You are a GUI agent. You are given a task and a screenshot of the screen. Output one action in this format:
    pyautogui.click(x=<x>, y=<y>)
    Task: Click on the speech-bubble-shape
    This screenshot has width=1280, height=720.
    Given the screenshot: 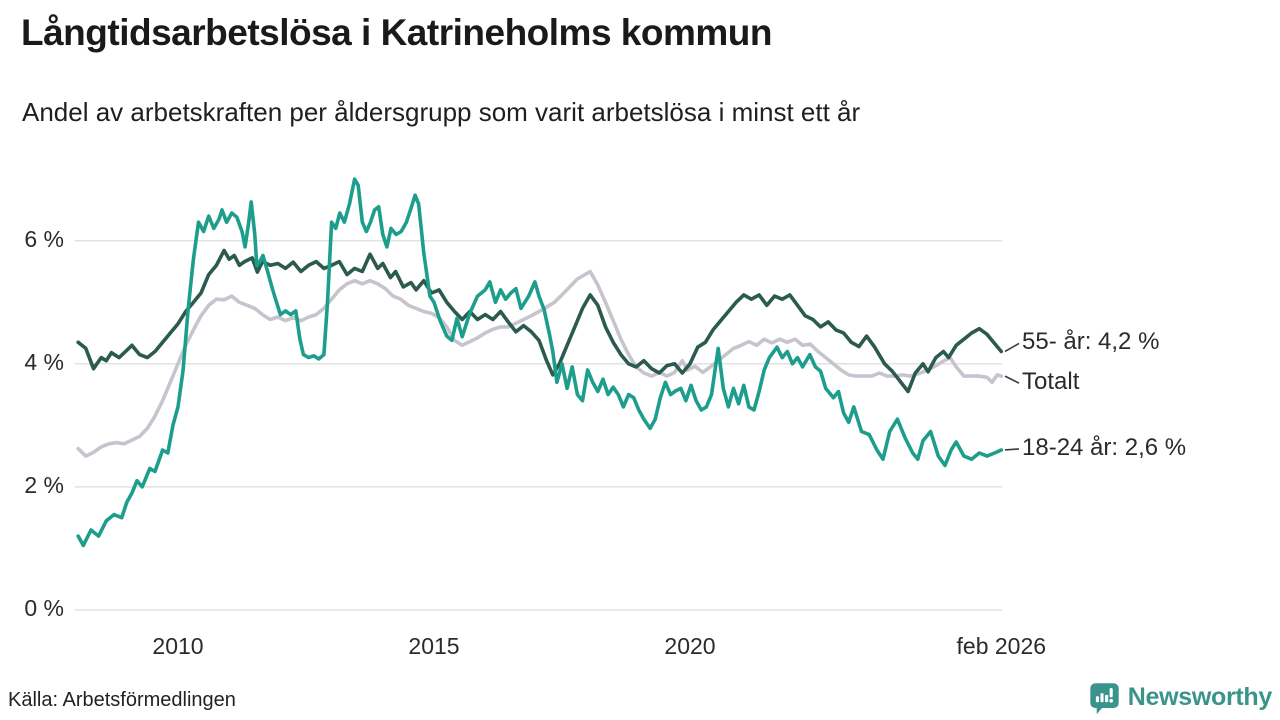 What is the action you would take?
    pyautogui.click(x=1104, y=698)
    